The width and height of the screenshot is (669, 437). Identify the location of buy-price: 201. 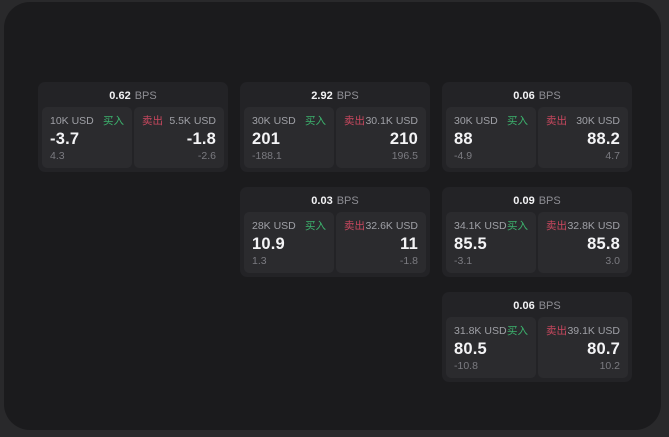
(266, 139).